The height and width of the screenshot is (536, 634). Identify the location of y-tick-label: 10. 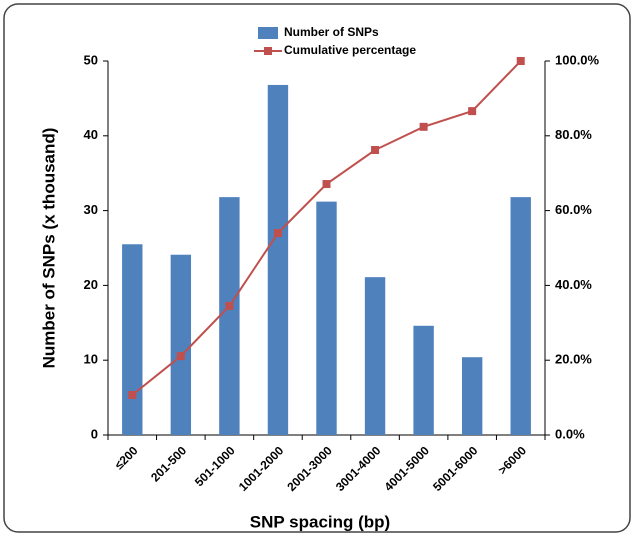
(91, 359).